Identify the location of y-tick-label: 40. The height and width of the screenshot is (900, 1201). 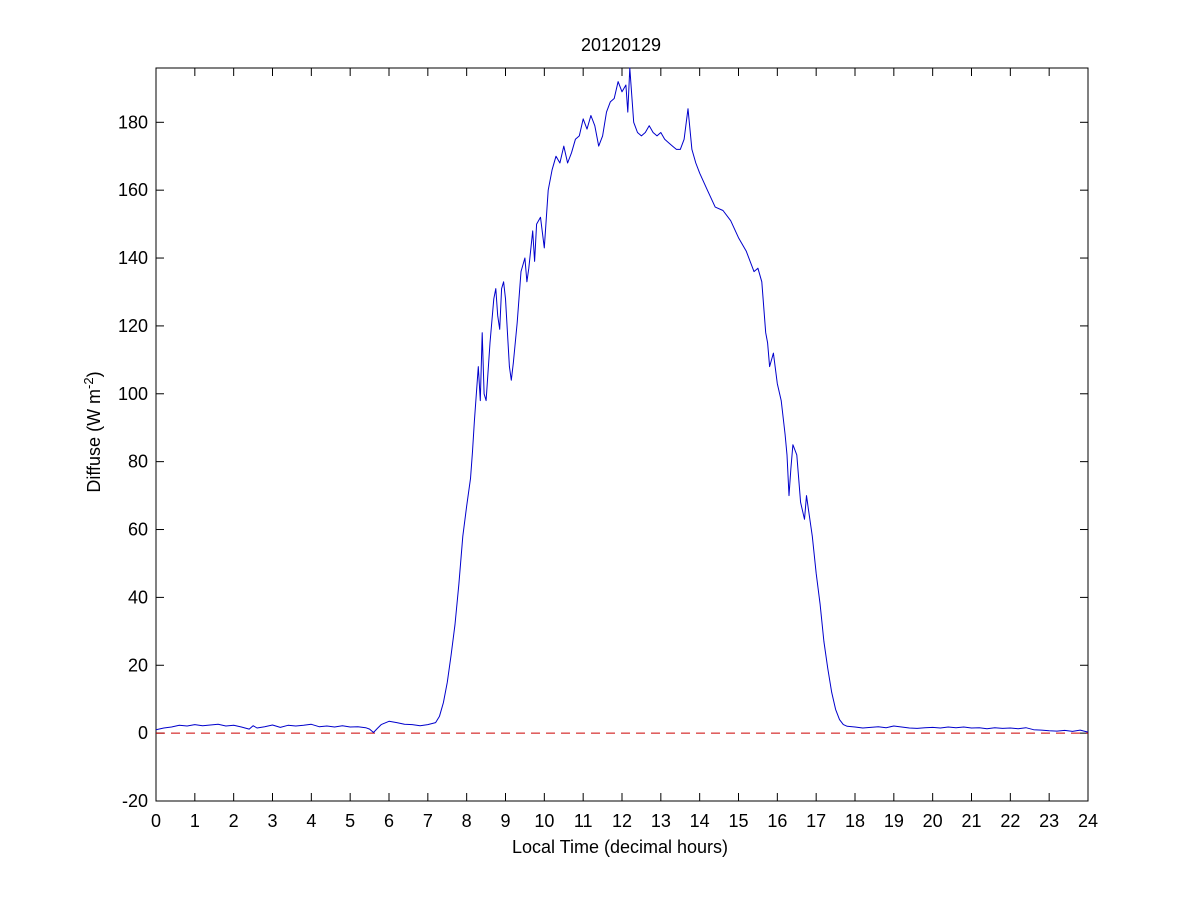
(138, 597).